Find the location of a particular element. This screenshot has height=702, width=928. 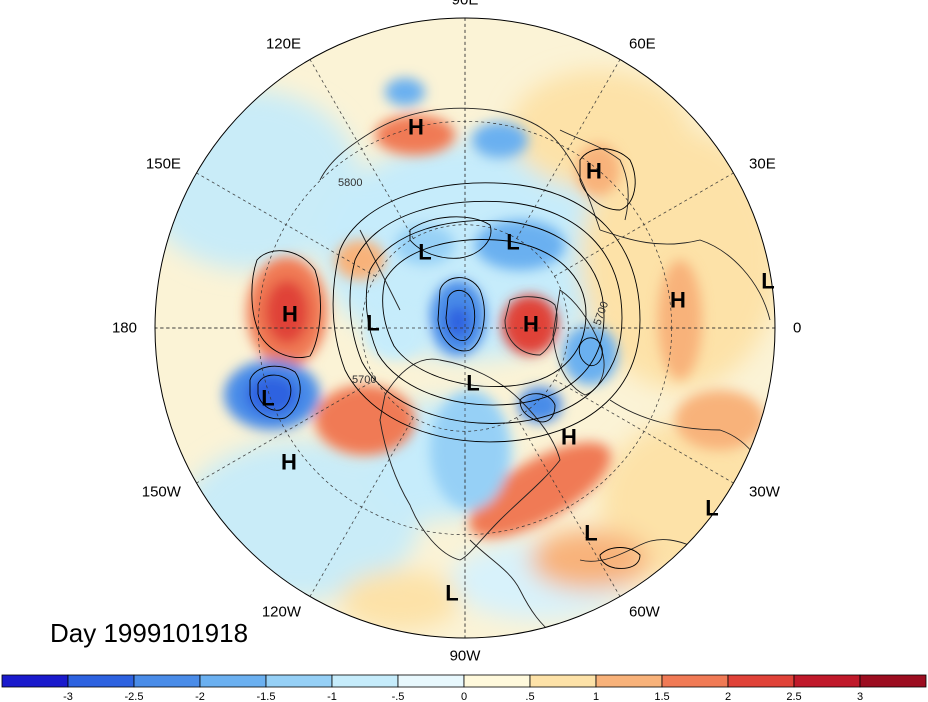

colorbar-tick-label: .5 is located at coordinates (529, 696).